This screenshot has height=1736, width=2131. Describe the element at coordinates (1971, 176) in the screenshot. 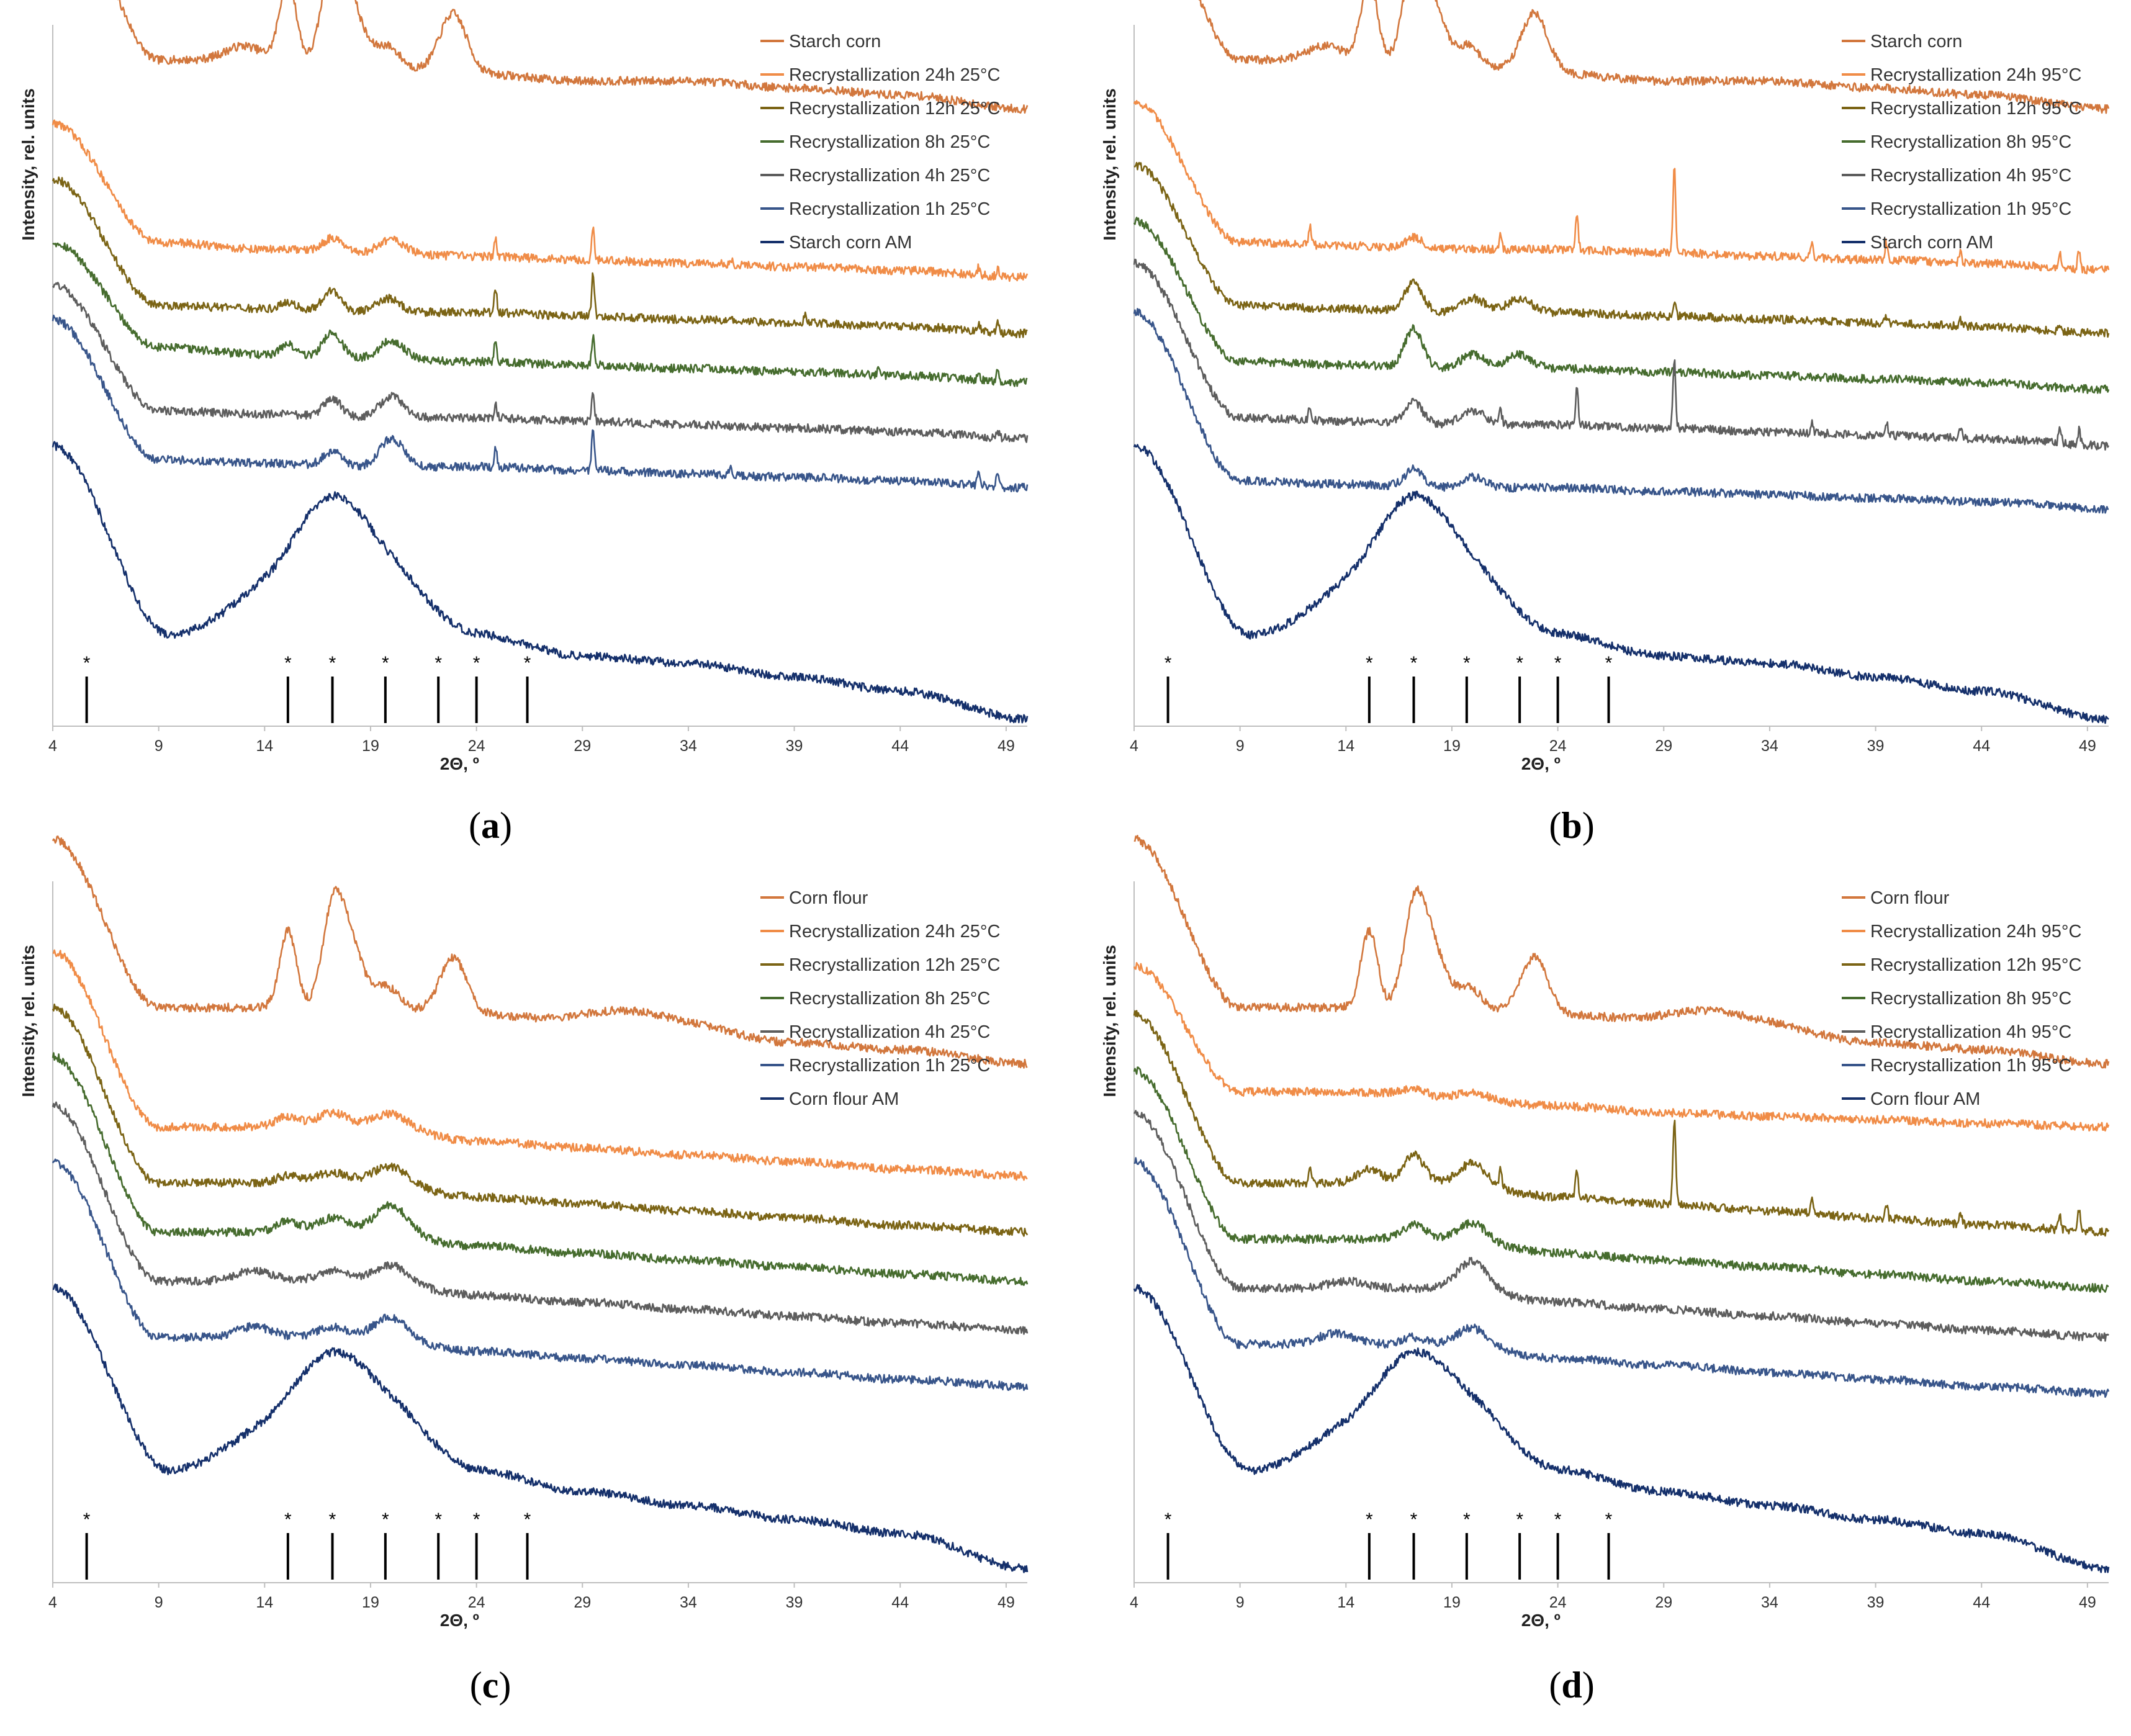

I see `legend-label: Recrystallization 4h 95°C` at that location.